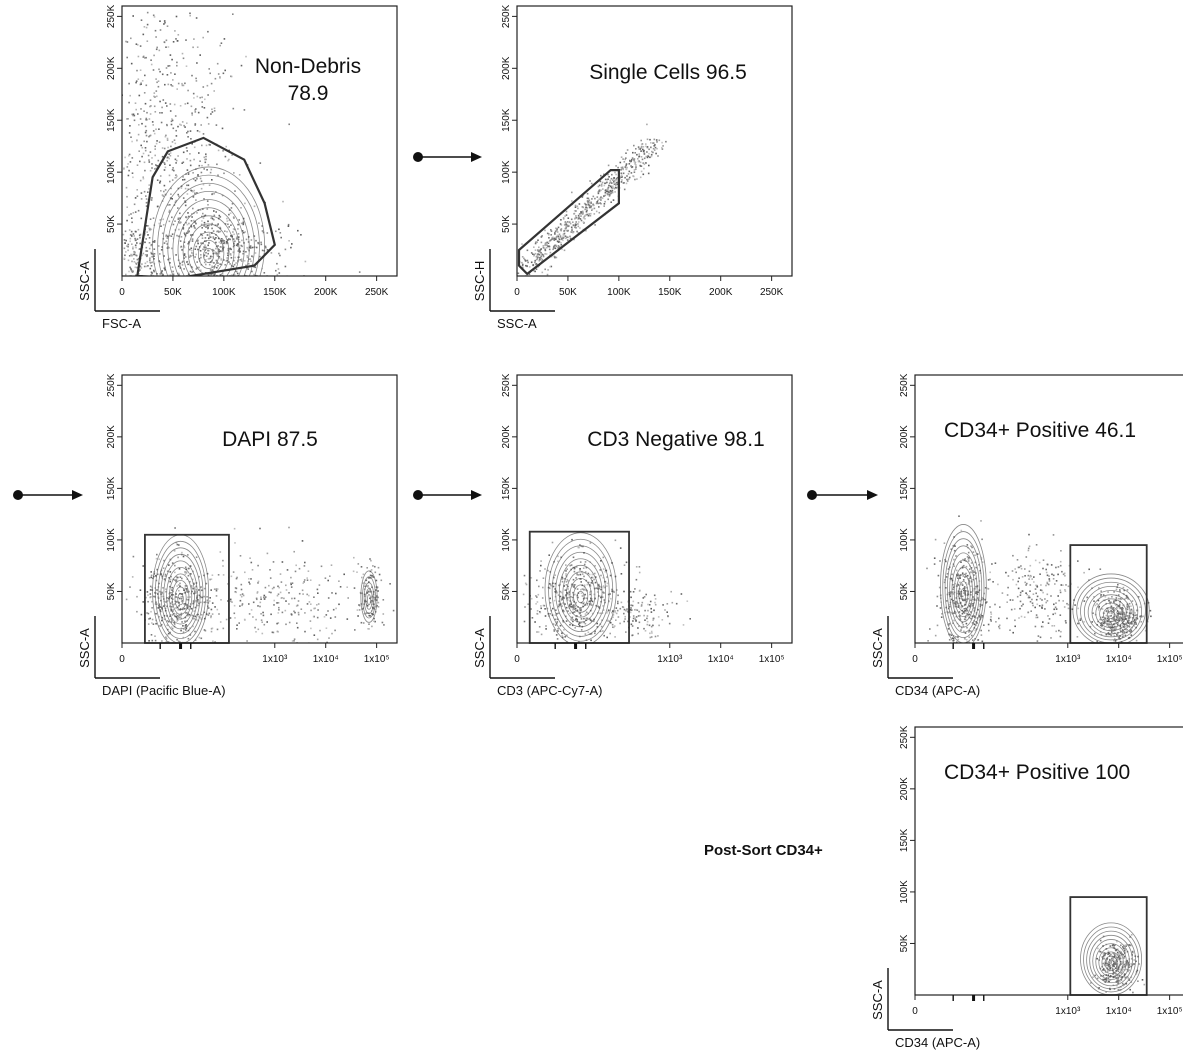 This screenshot has height=1051, width=1183. I want to click on contour-line, so click(369, 599).